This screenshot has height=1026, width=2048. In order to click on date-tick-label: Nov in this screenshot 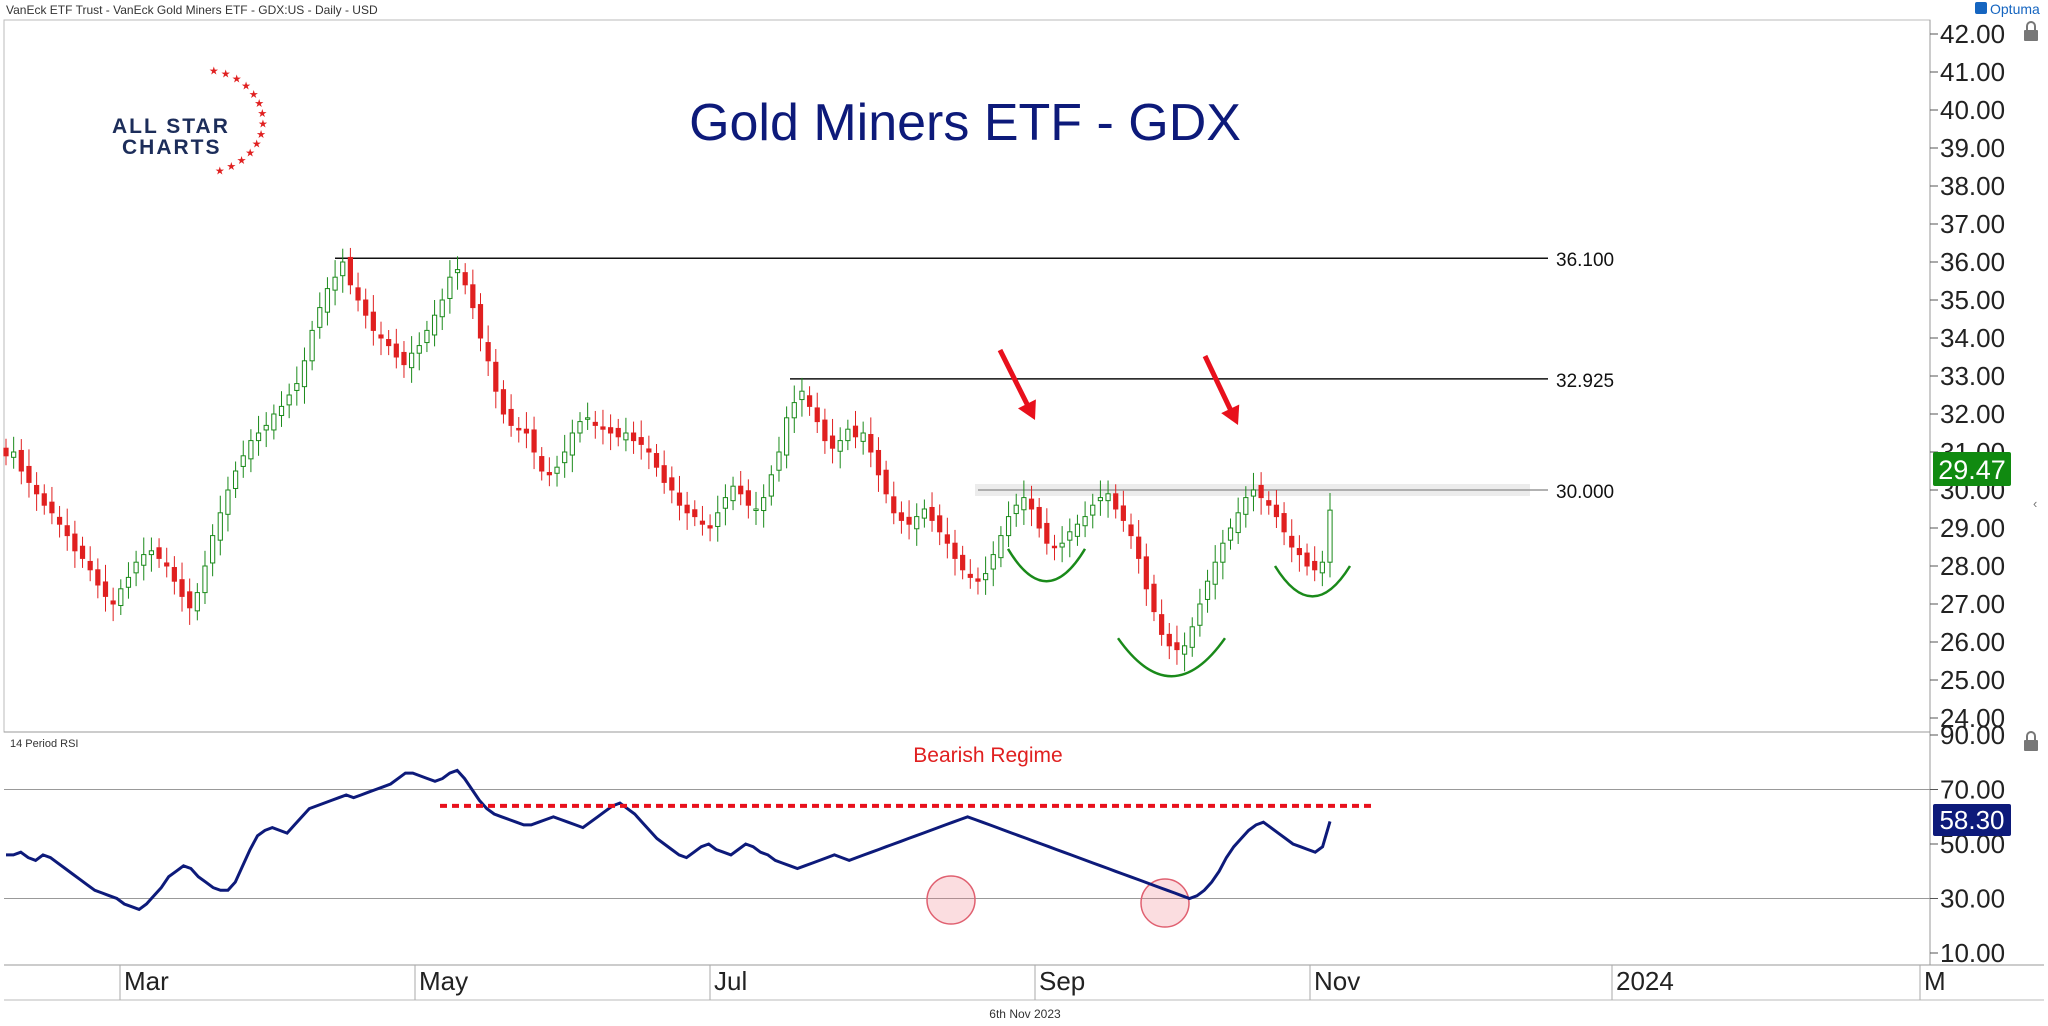, I will do `click(1337, 981)`.